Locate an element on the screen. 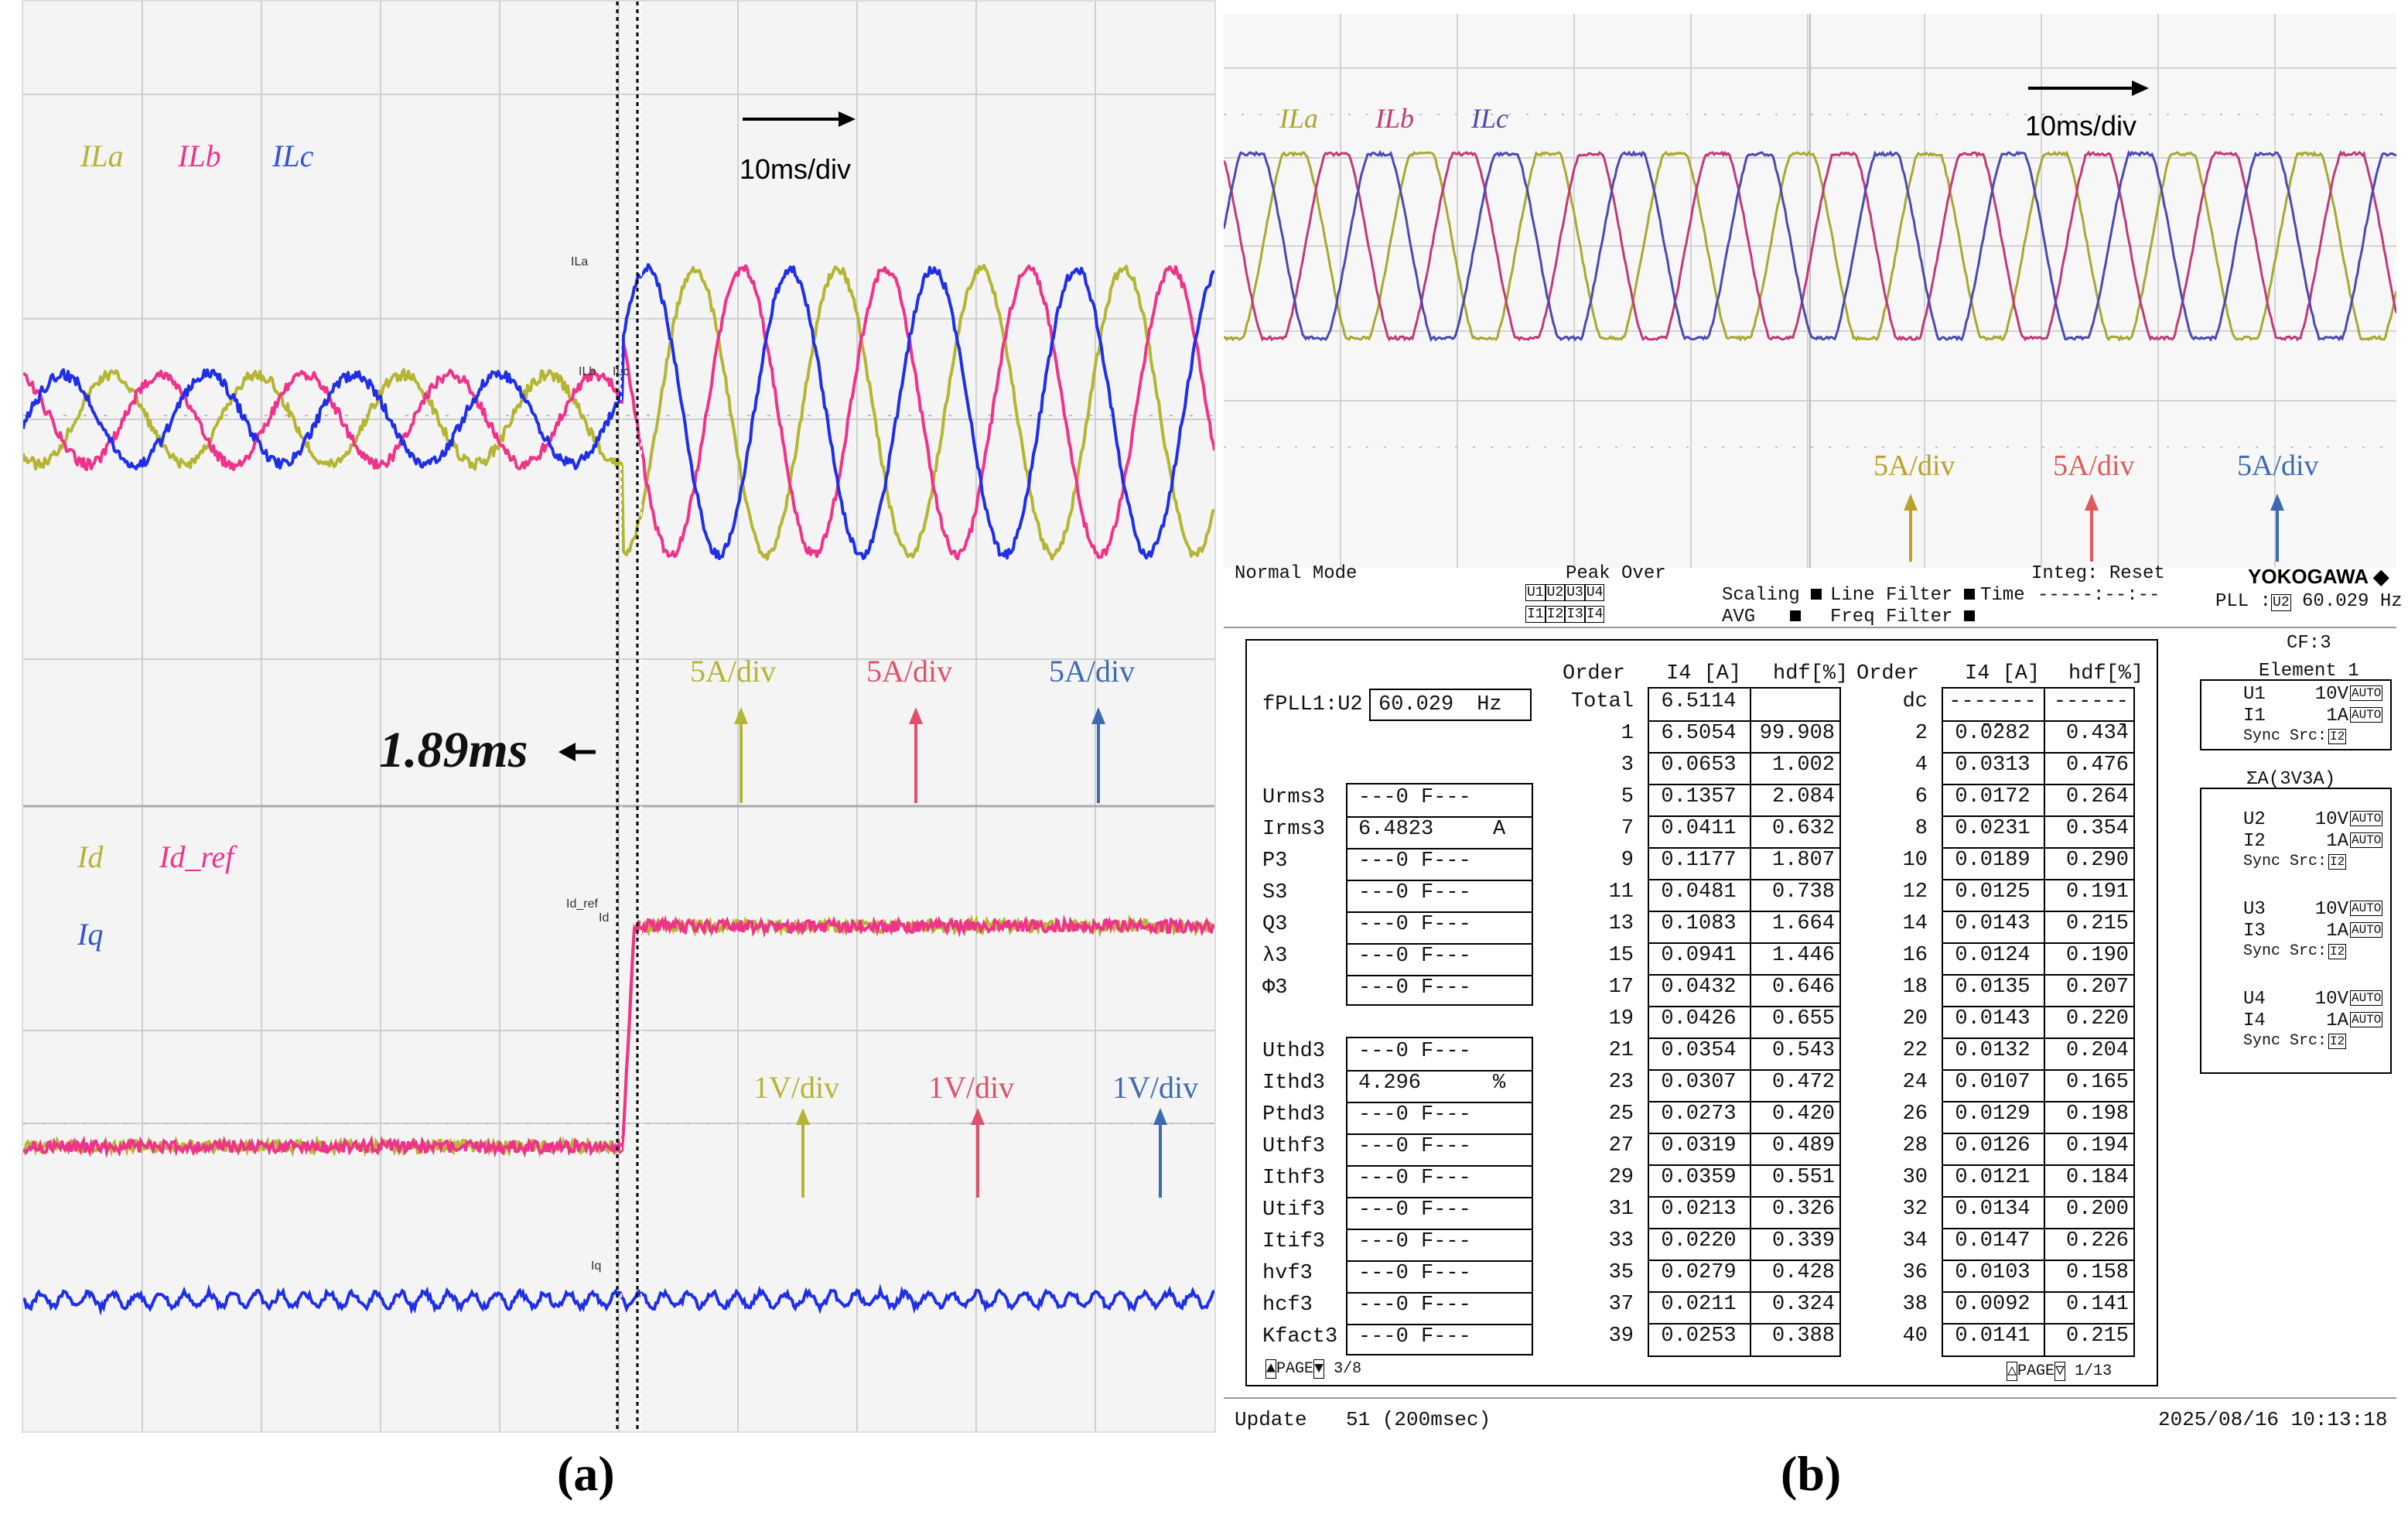 The width and height of the screenshot is (2408, 1528). params-b-box is located at coordinates (1439, 1196).